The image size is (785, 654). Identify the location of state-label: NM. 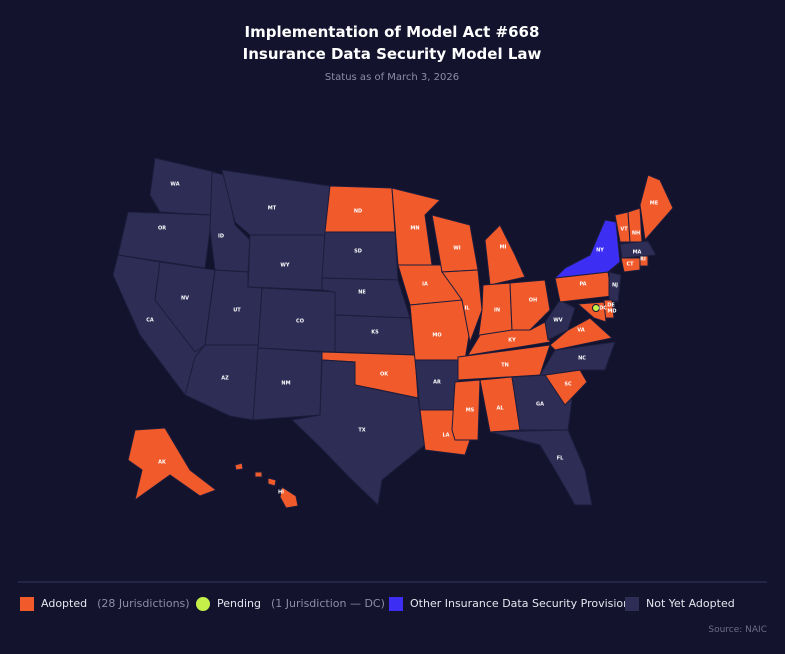
(285, 384).